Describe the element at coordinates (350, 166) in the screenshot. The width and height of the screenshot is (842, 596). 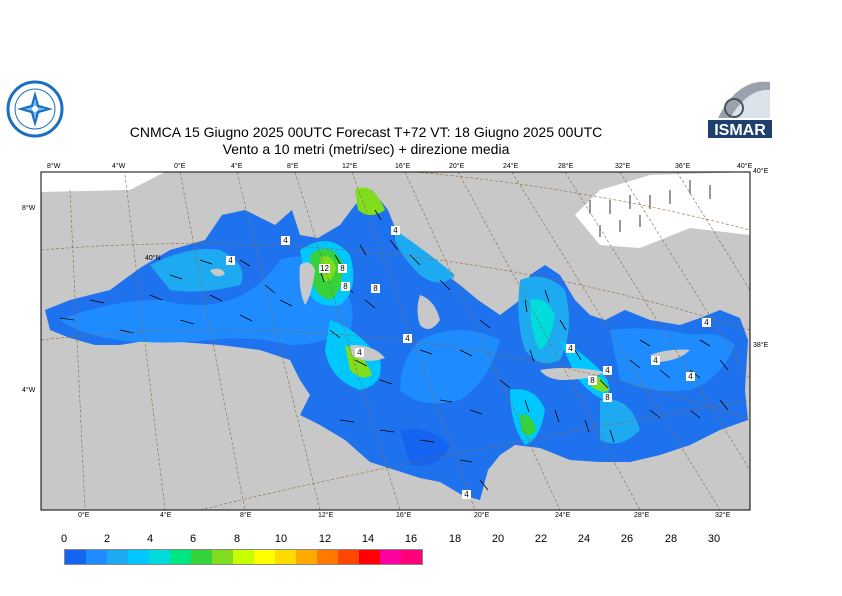
I see `lon-tick: 12°E` at that location.